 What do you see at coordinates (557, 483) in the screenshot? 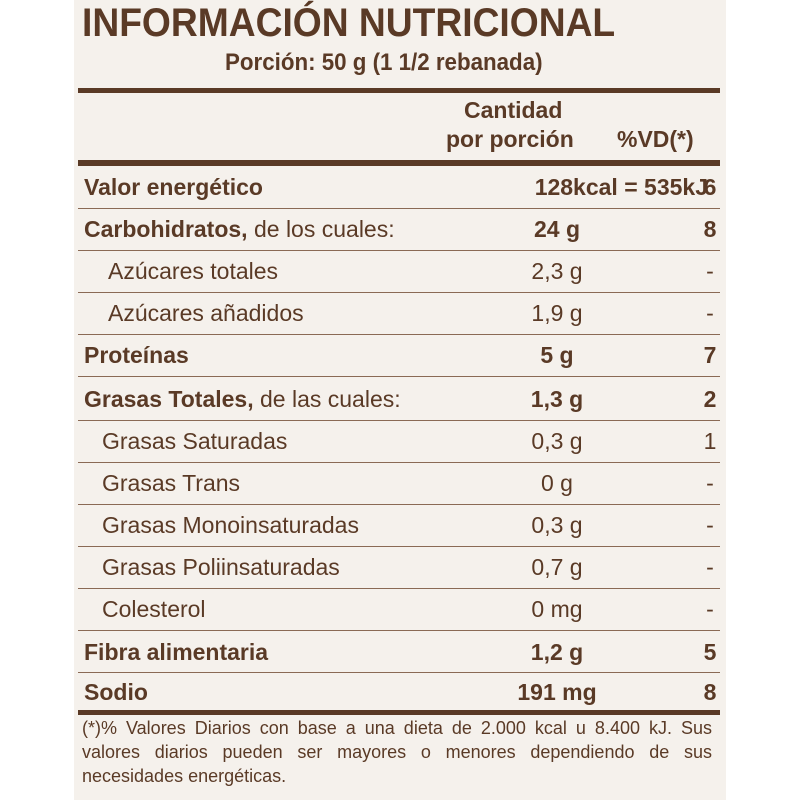
I see `nutrient-amount: 0 g` at bounding box center [557, 483].